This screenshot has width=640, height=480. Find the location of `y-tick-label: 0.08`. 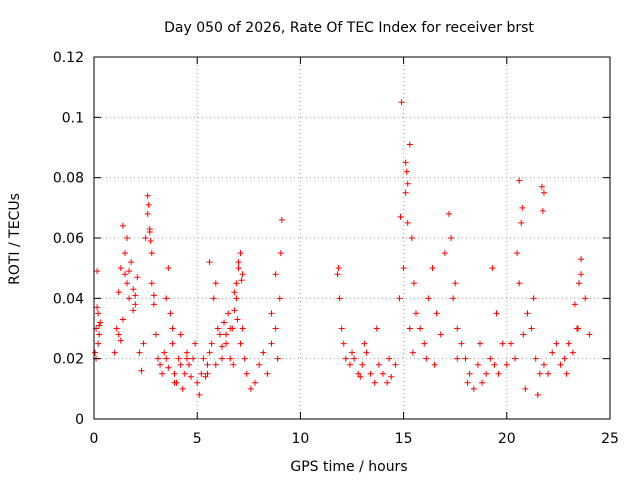

y-tick-label: 0.08 is located at coordinates (68, 179).